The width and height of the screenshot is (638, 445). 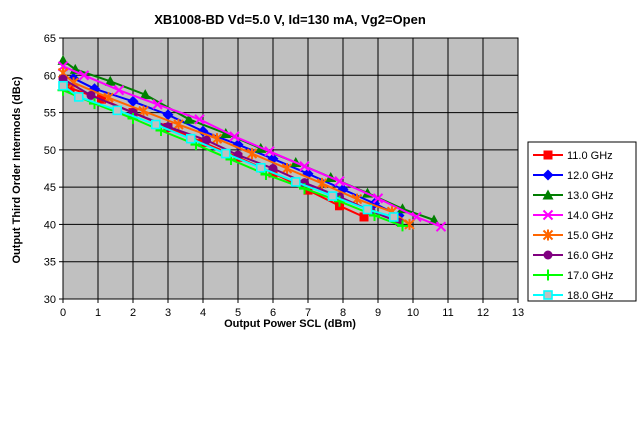 What do you see at coordinates (50, 169) in the screenshot?
I see `y-tick-labels: 30 35 40 45 50 55 60 65` at bounding box center [50, 169].